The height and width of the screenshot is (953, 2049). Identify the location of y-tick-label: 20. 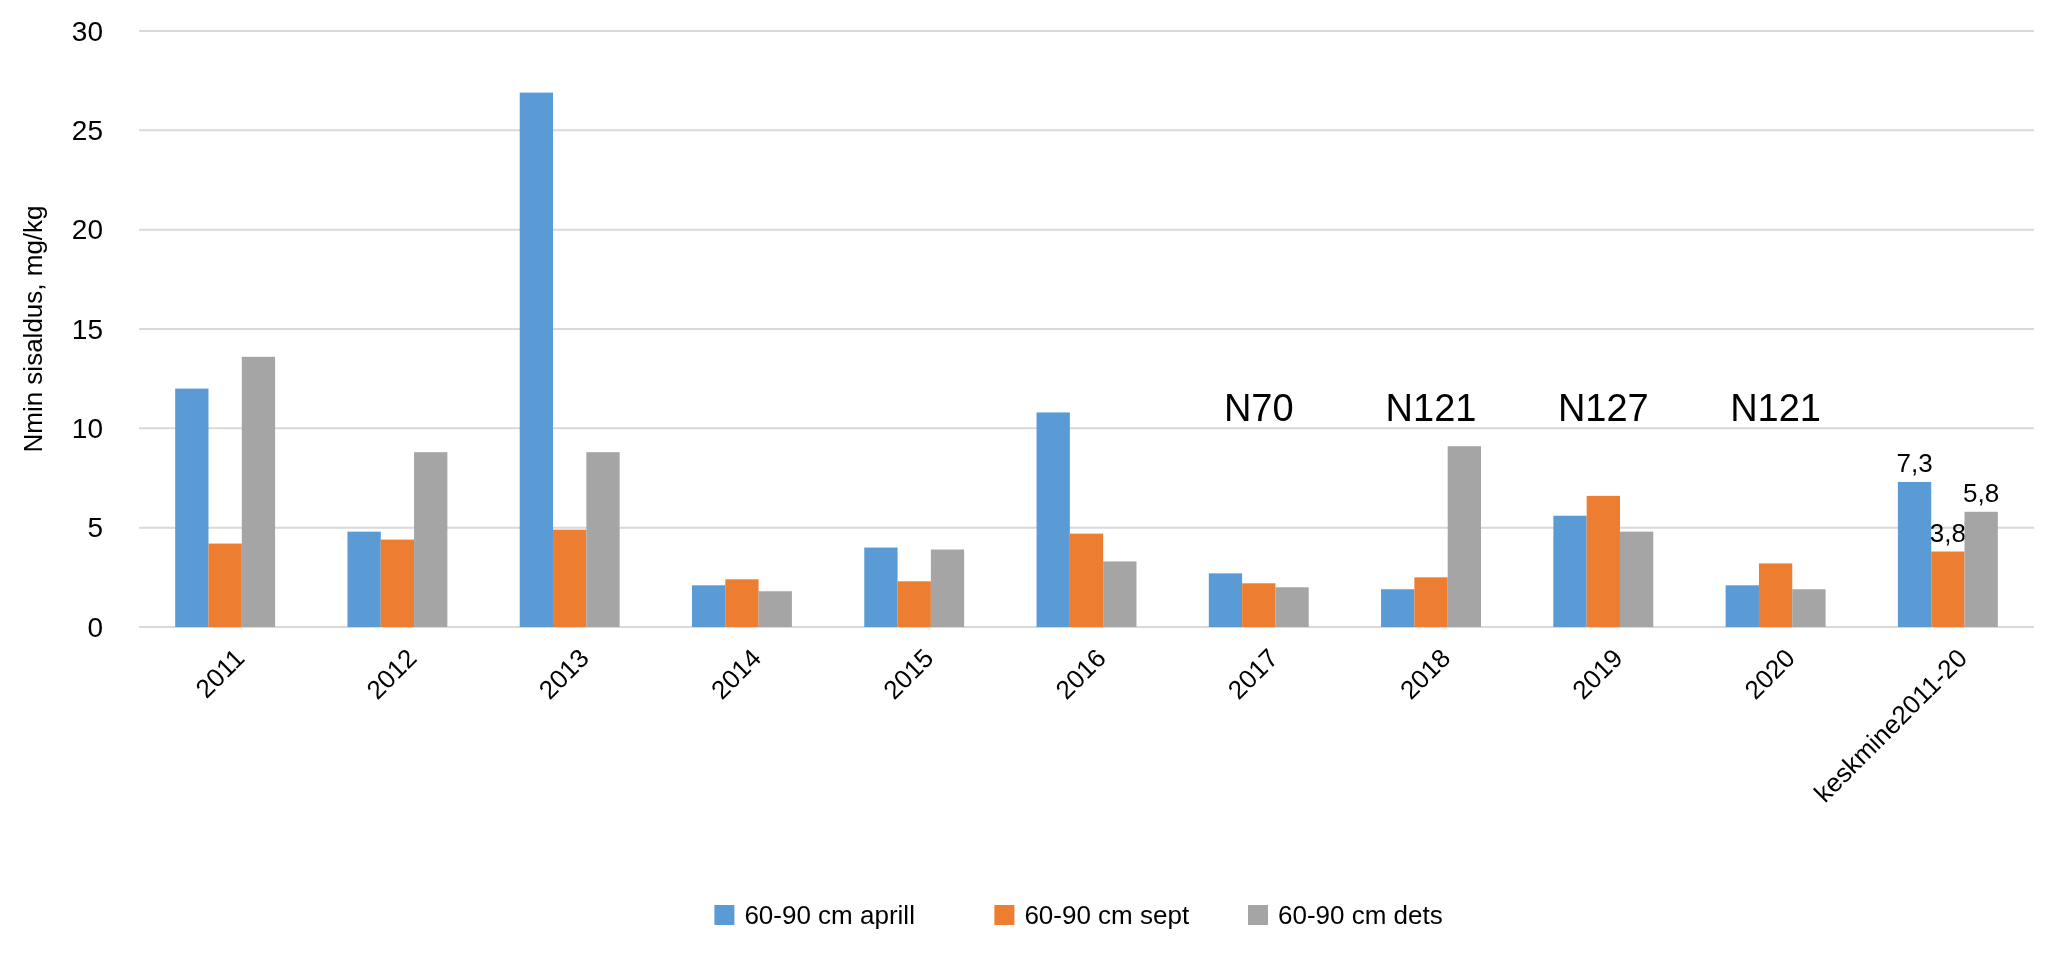
(87, 230).